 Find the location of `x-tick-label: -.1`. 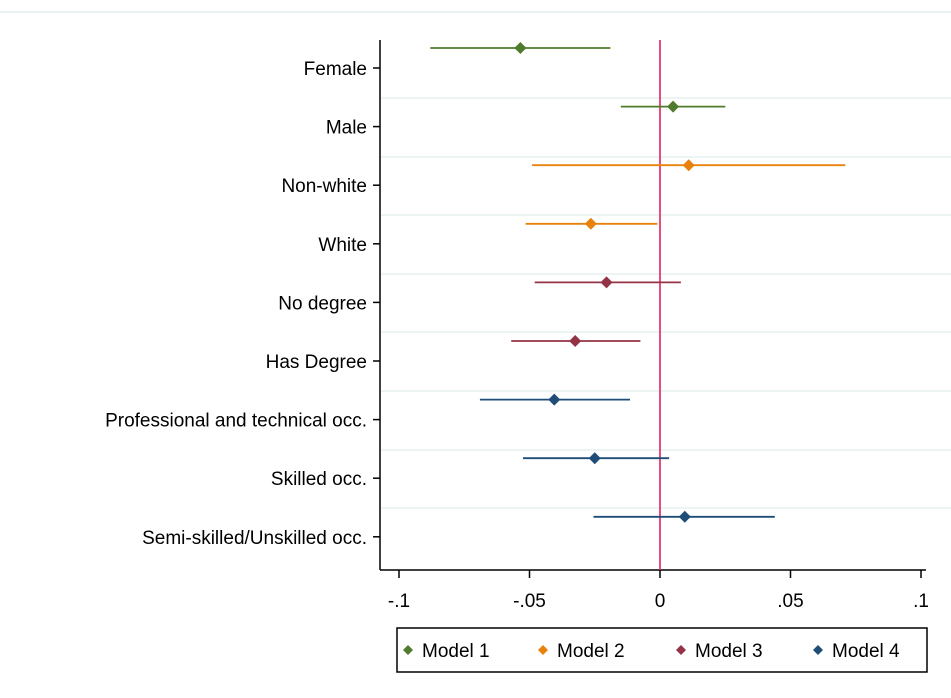

x-tick-label: -.1 is located at coordinates (399, 601).